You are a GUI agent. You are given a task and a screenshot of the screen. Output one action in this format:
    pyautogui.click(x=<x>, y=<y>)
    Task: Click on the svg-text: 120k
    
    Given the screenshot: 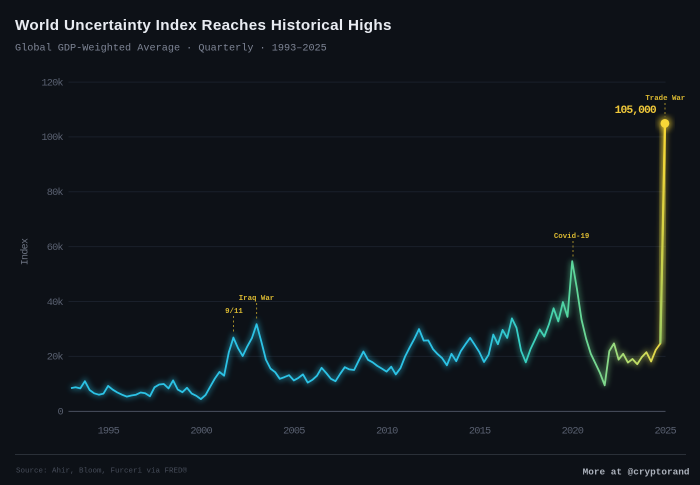 What is the action you would take?
    pyautogui.click(x=52, y=83)
    